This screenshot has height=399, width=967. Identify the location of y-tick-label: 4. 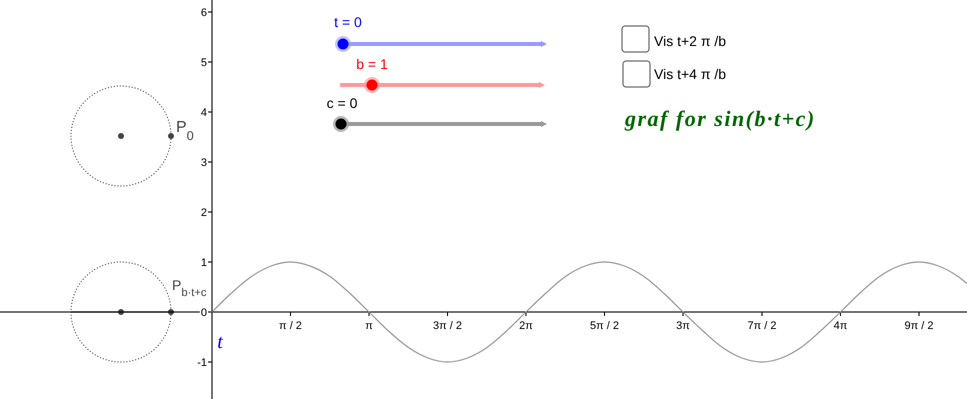
(203, 113).